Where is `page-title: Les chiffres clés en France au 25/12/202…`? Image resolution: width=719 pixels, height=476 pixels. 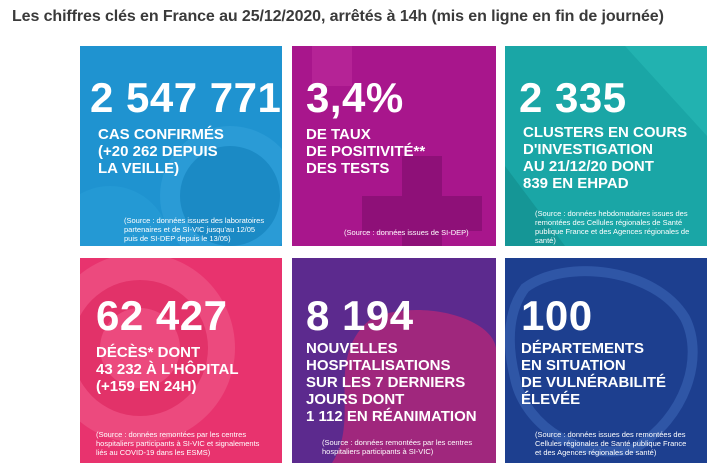
page-title: Les chiffres clés en France au 25/12/202… is located at coordinates (338, 16).